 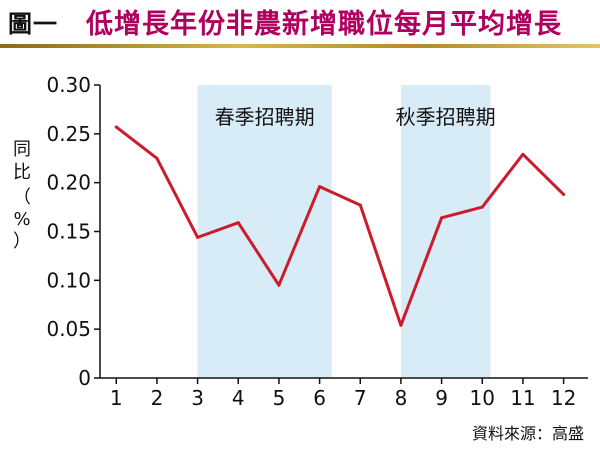 What do you see at coordinates (68, 232) in the screenshot?
I see `y-tick-label: 0.15` at bounding box center [68, 232].